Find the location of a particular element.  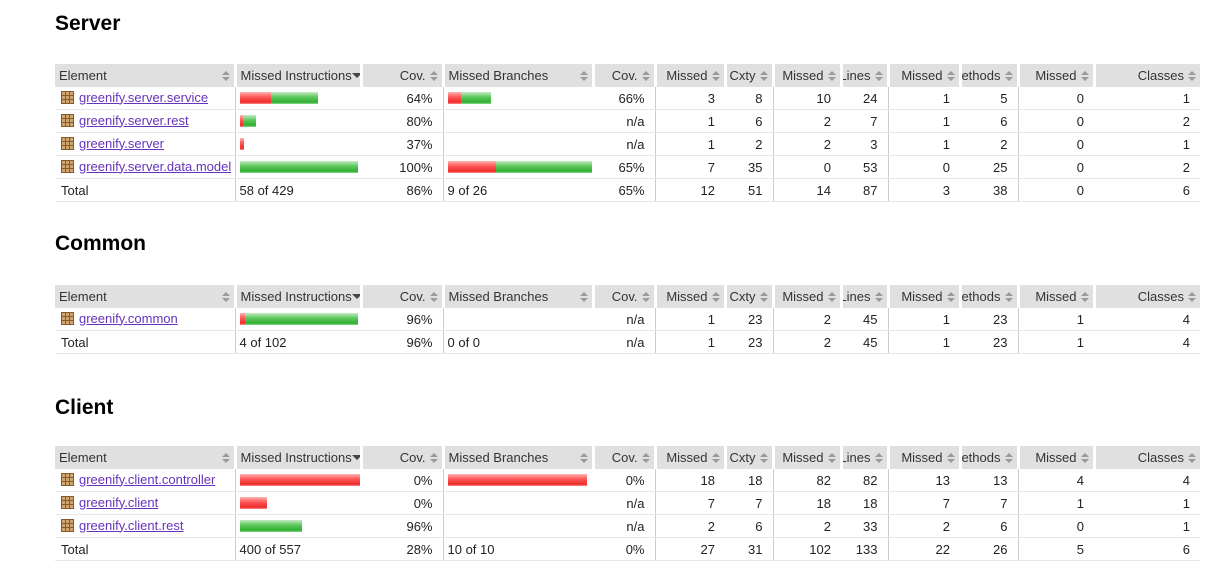

missed-methods: 2 is located at coordinates (923, 526).